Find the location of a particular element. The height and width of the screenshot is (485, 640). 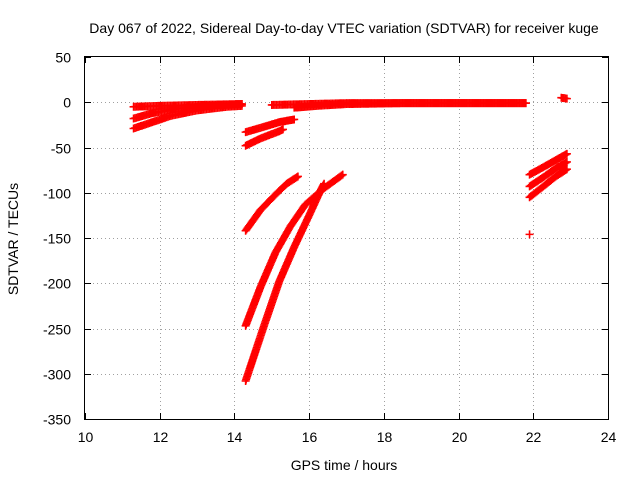

y-tick-label: 0 is located at coordinates (67, 103).